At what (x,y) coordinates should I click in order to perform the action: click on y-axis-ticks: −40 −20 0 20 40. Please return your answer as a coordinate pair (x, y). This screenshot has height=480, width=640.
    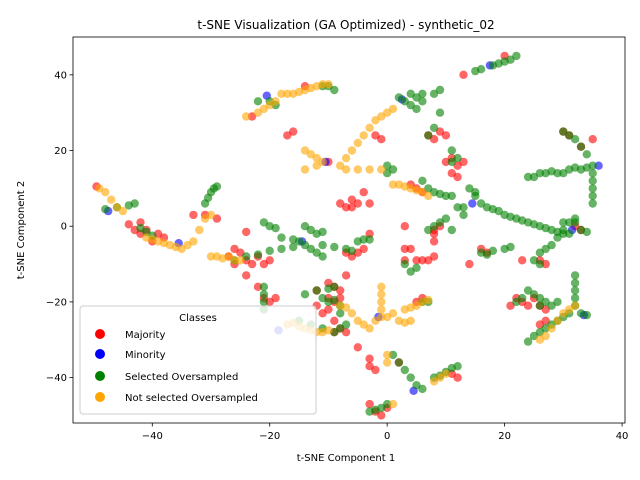
    Looking at the image, I should click on (59, 227).